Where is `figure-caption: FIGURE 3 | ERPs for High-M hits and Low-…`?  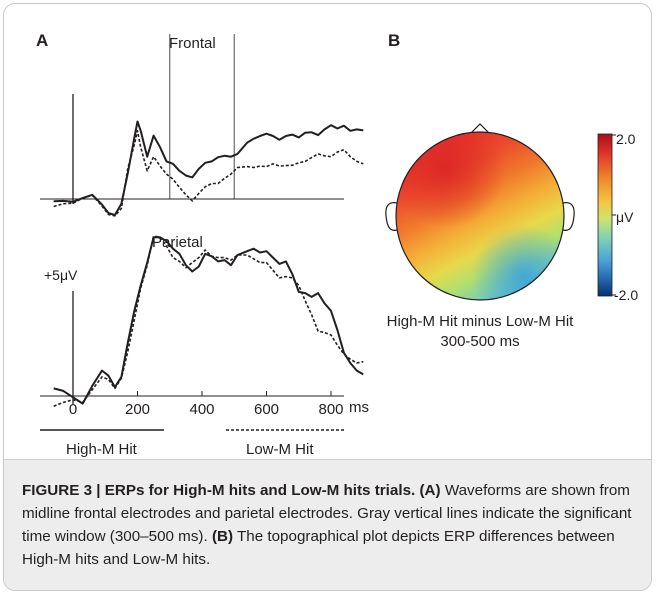 figure-caption: FIGURE 3 | ERPs for High-M hits and Low-… is located at coordinates (332, 525).